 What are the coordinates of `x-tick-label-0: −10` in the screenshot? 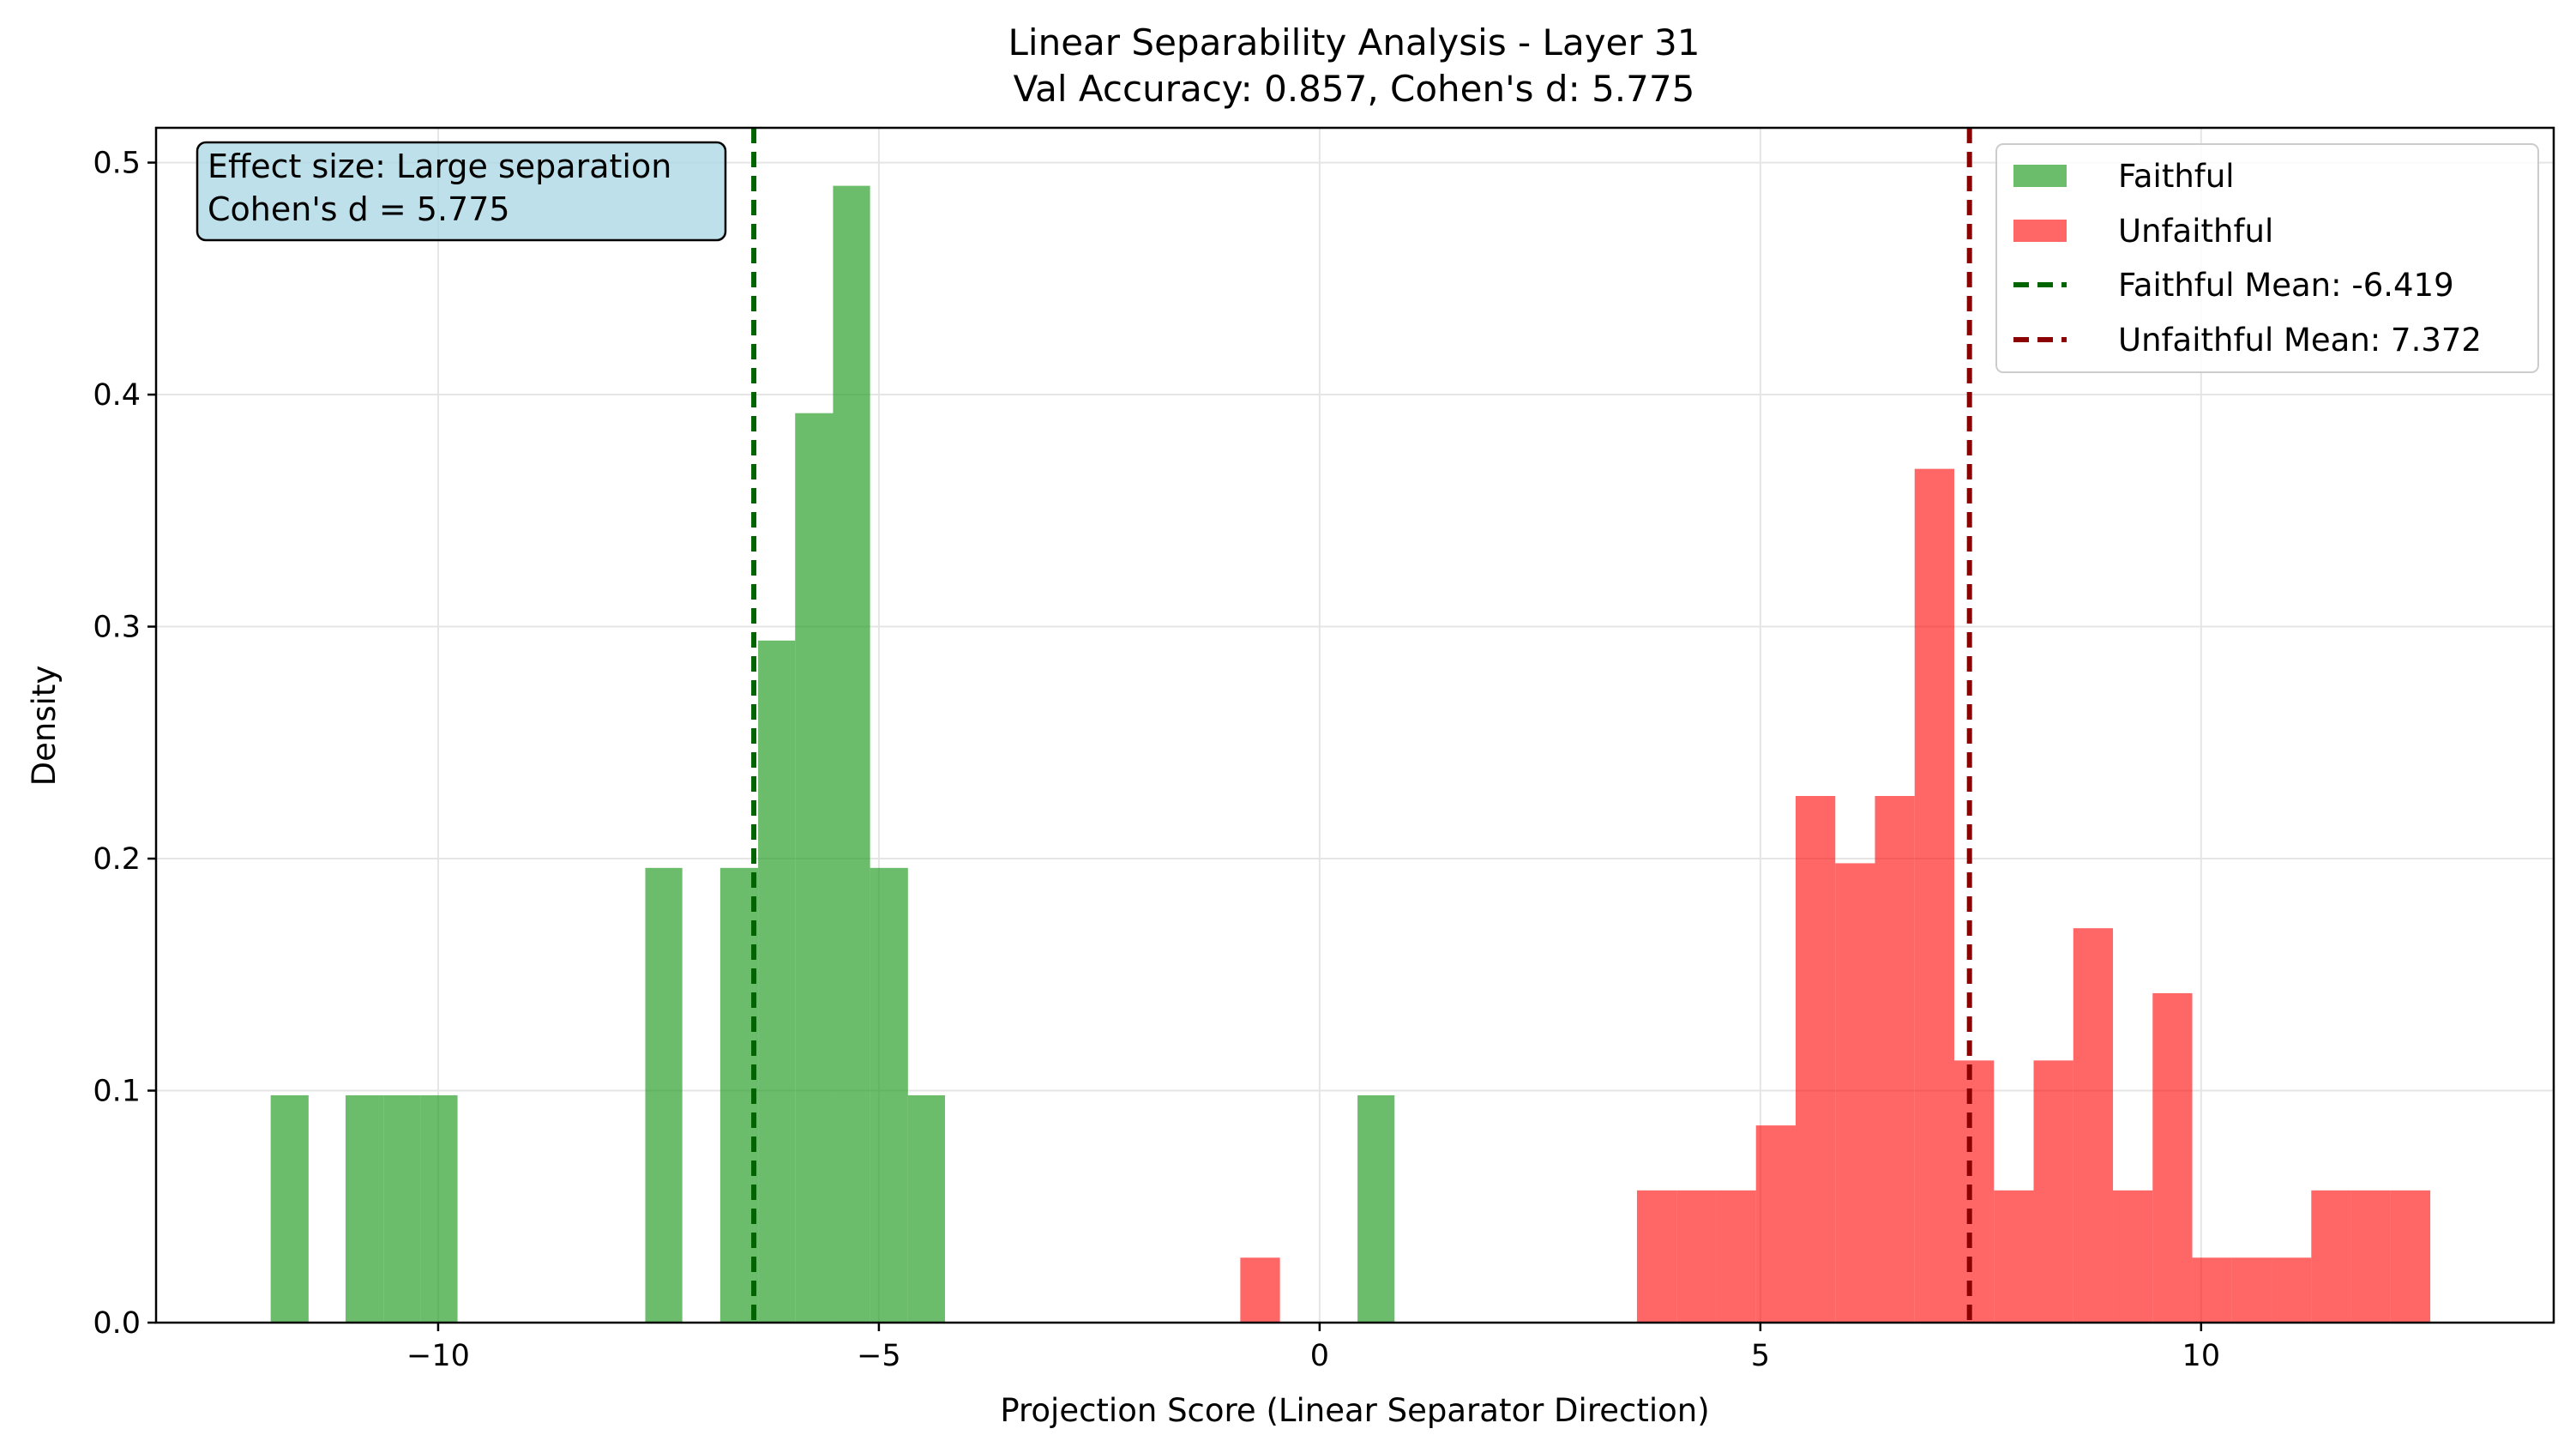 It's located at (438, 1356).